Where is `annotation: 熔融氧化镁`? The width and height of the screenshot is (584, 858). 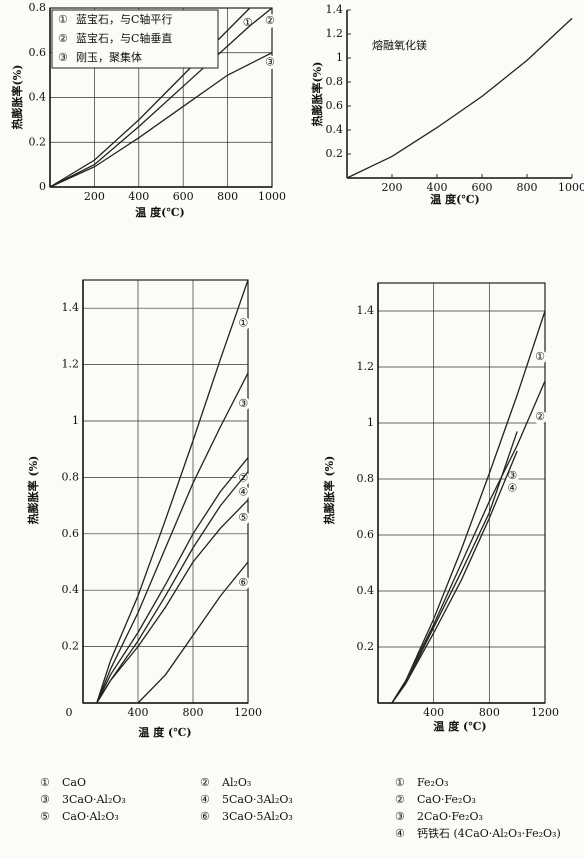 annotation: 熔融氧化镁 is located at coordinates (399, 45).